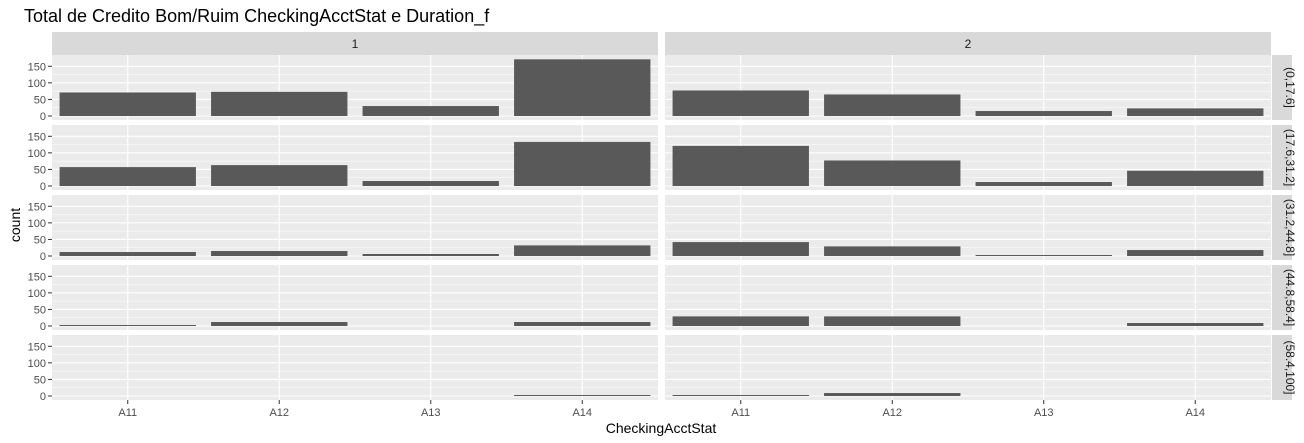  I want to click on row-strip-label: (58.4,100], so click(1290, 367).